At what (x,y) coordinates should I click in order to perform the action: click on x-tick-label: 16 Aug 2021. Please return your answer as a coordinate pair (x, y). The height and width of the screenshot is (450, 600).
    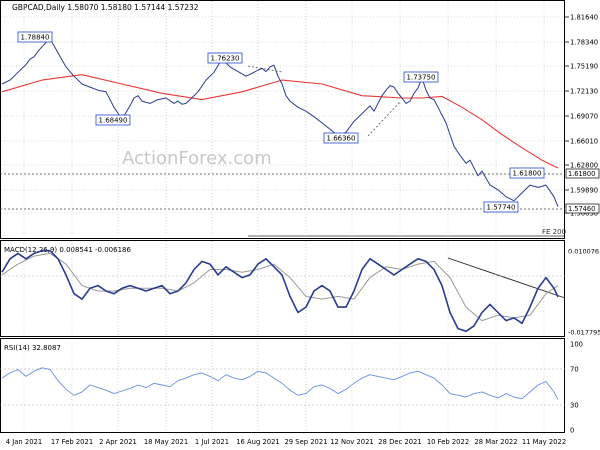
    Looking at the image, I should click on (258, 442).